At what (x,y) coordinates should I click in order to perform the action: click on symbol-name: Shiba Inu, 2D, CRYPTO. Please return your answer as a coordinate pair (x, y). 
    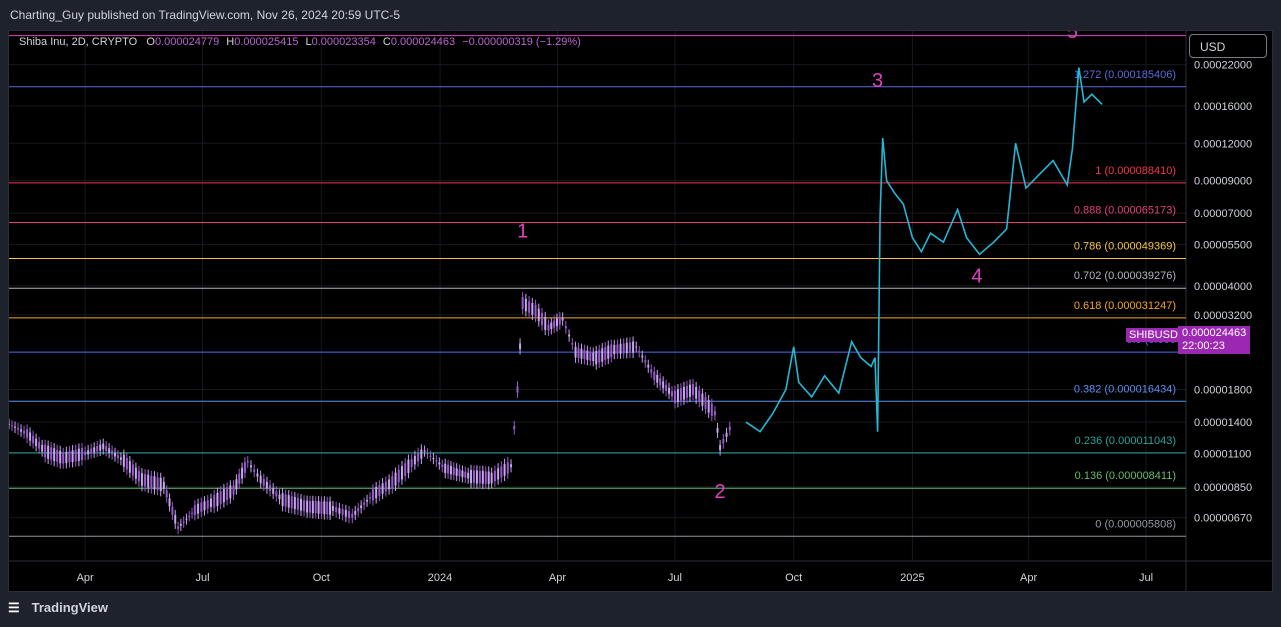
    Looking at the image, I should click on (78, 42).